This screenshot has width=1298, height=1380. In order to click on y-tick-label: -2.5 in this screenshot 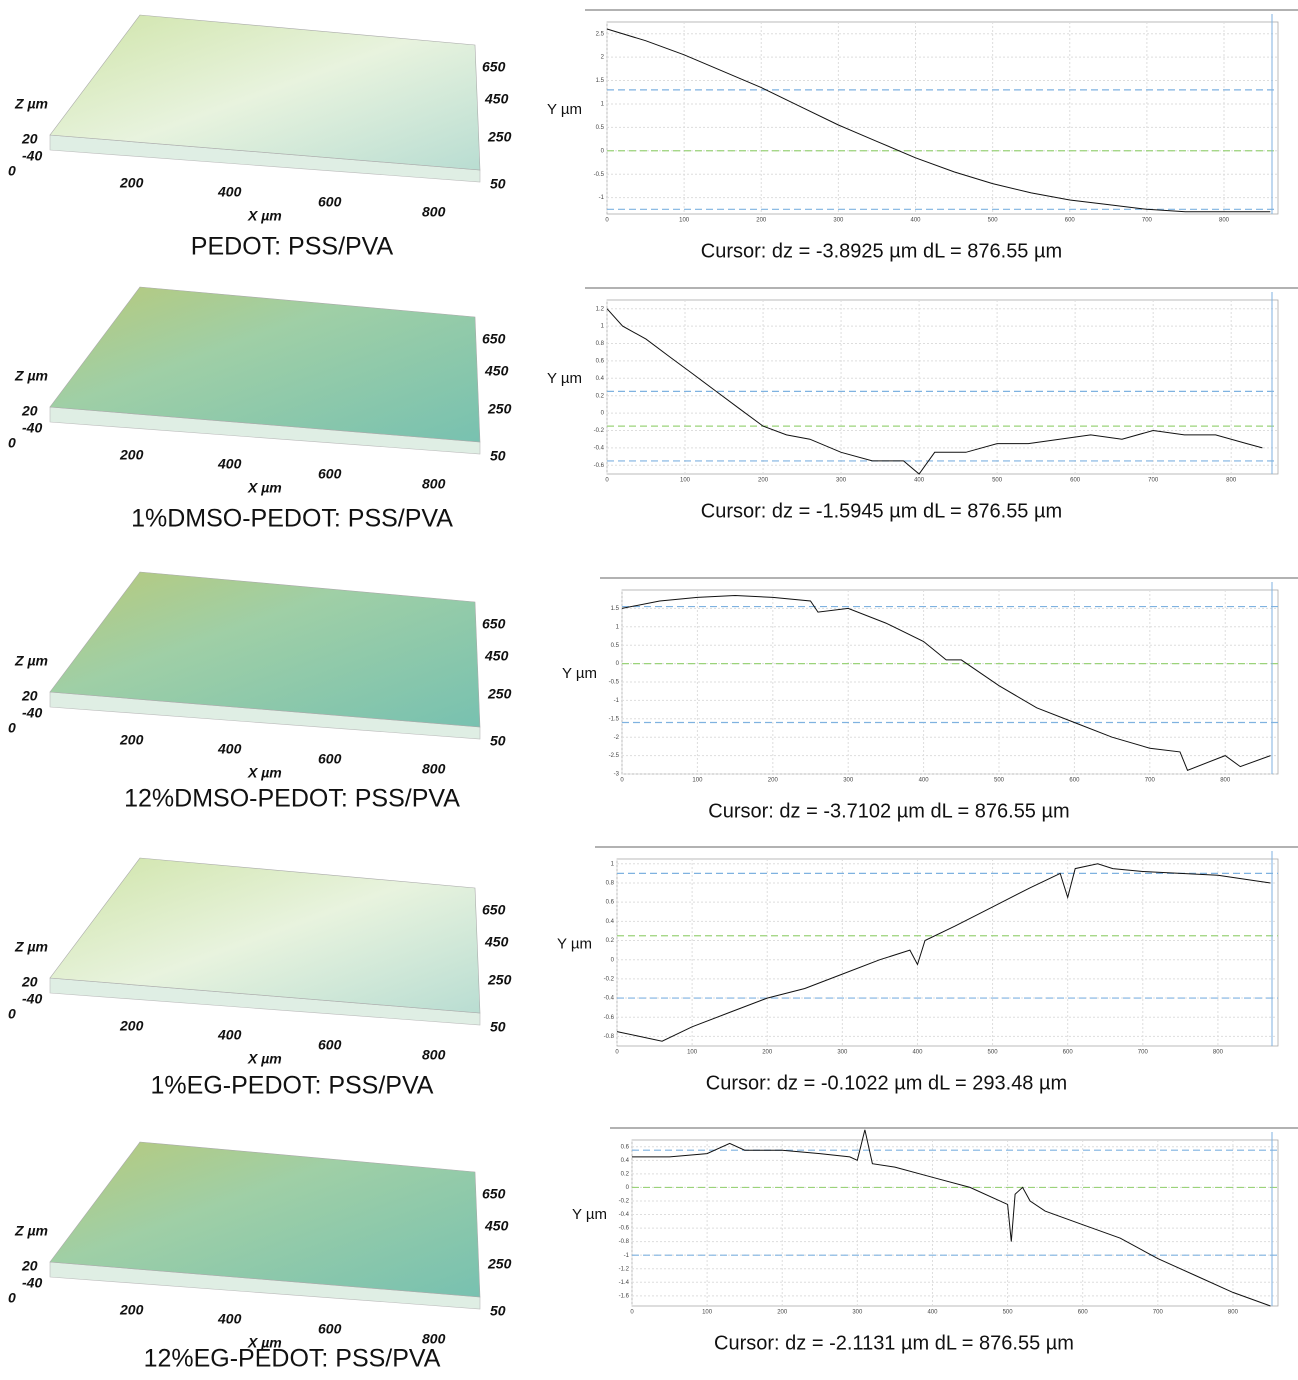, I will do `click(614, 756)`.